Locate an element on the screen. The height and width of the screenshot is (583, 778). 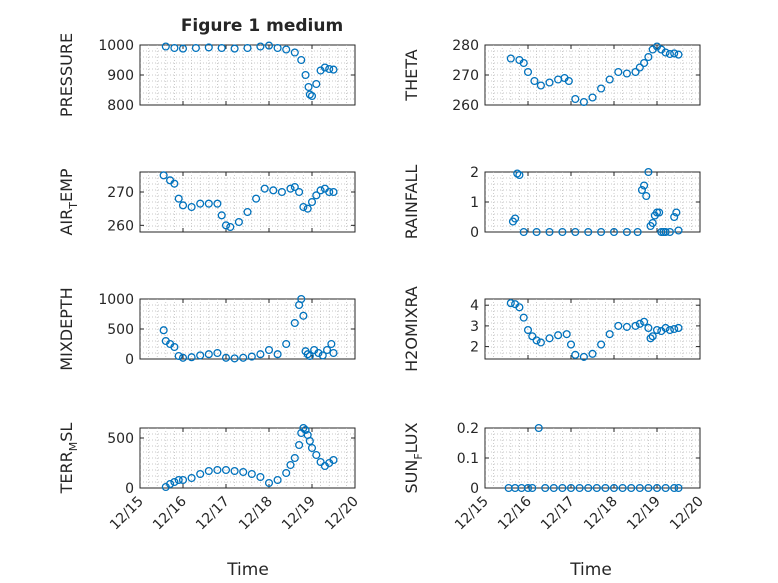
y-tick-label: 4 is located at coordinates (474, 306).